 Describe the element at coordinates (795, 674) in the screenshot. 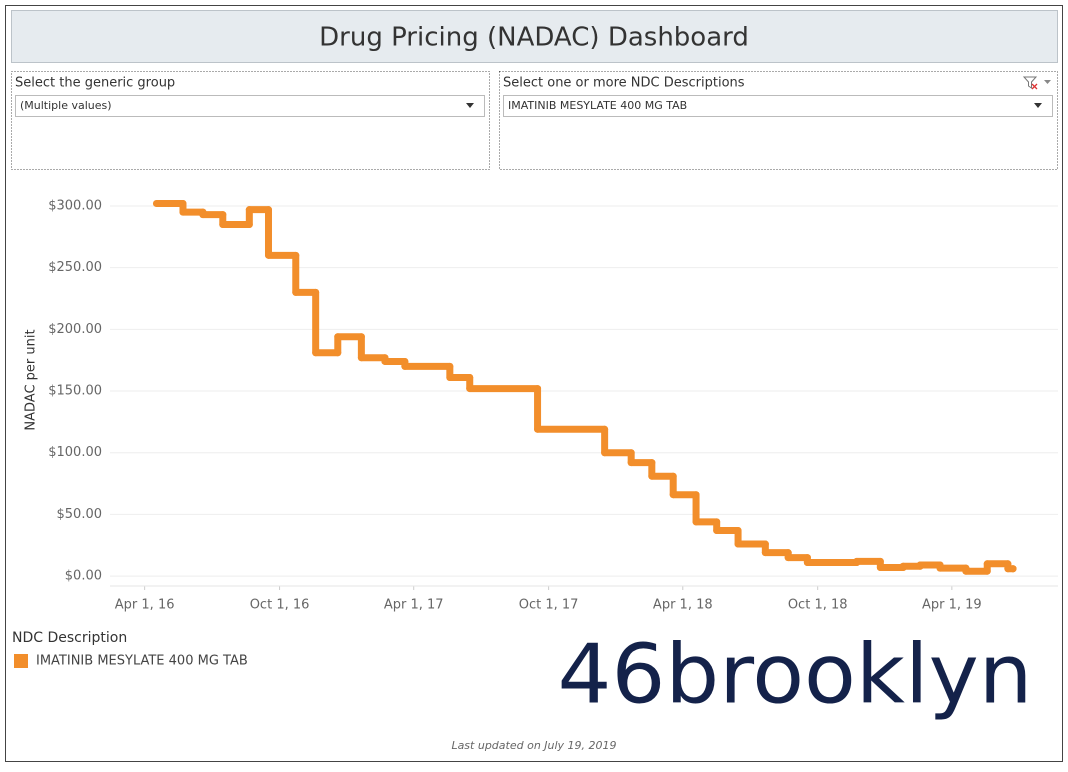

I see `logo: 46brooklyn` at that location.